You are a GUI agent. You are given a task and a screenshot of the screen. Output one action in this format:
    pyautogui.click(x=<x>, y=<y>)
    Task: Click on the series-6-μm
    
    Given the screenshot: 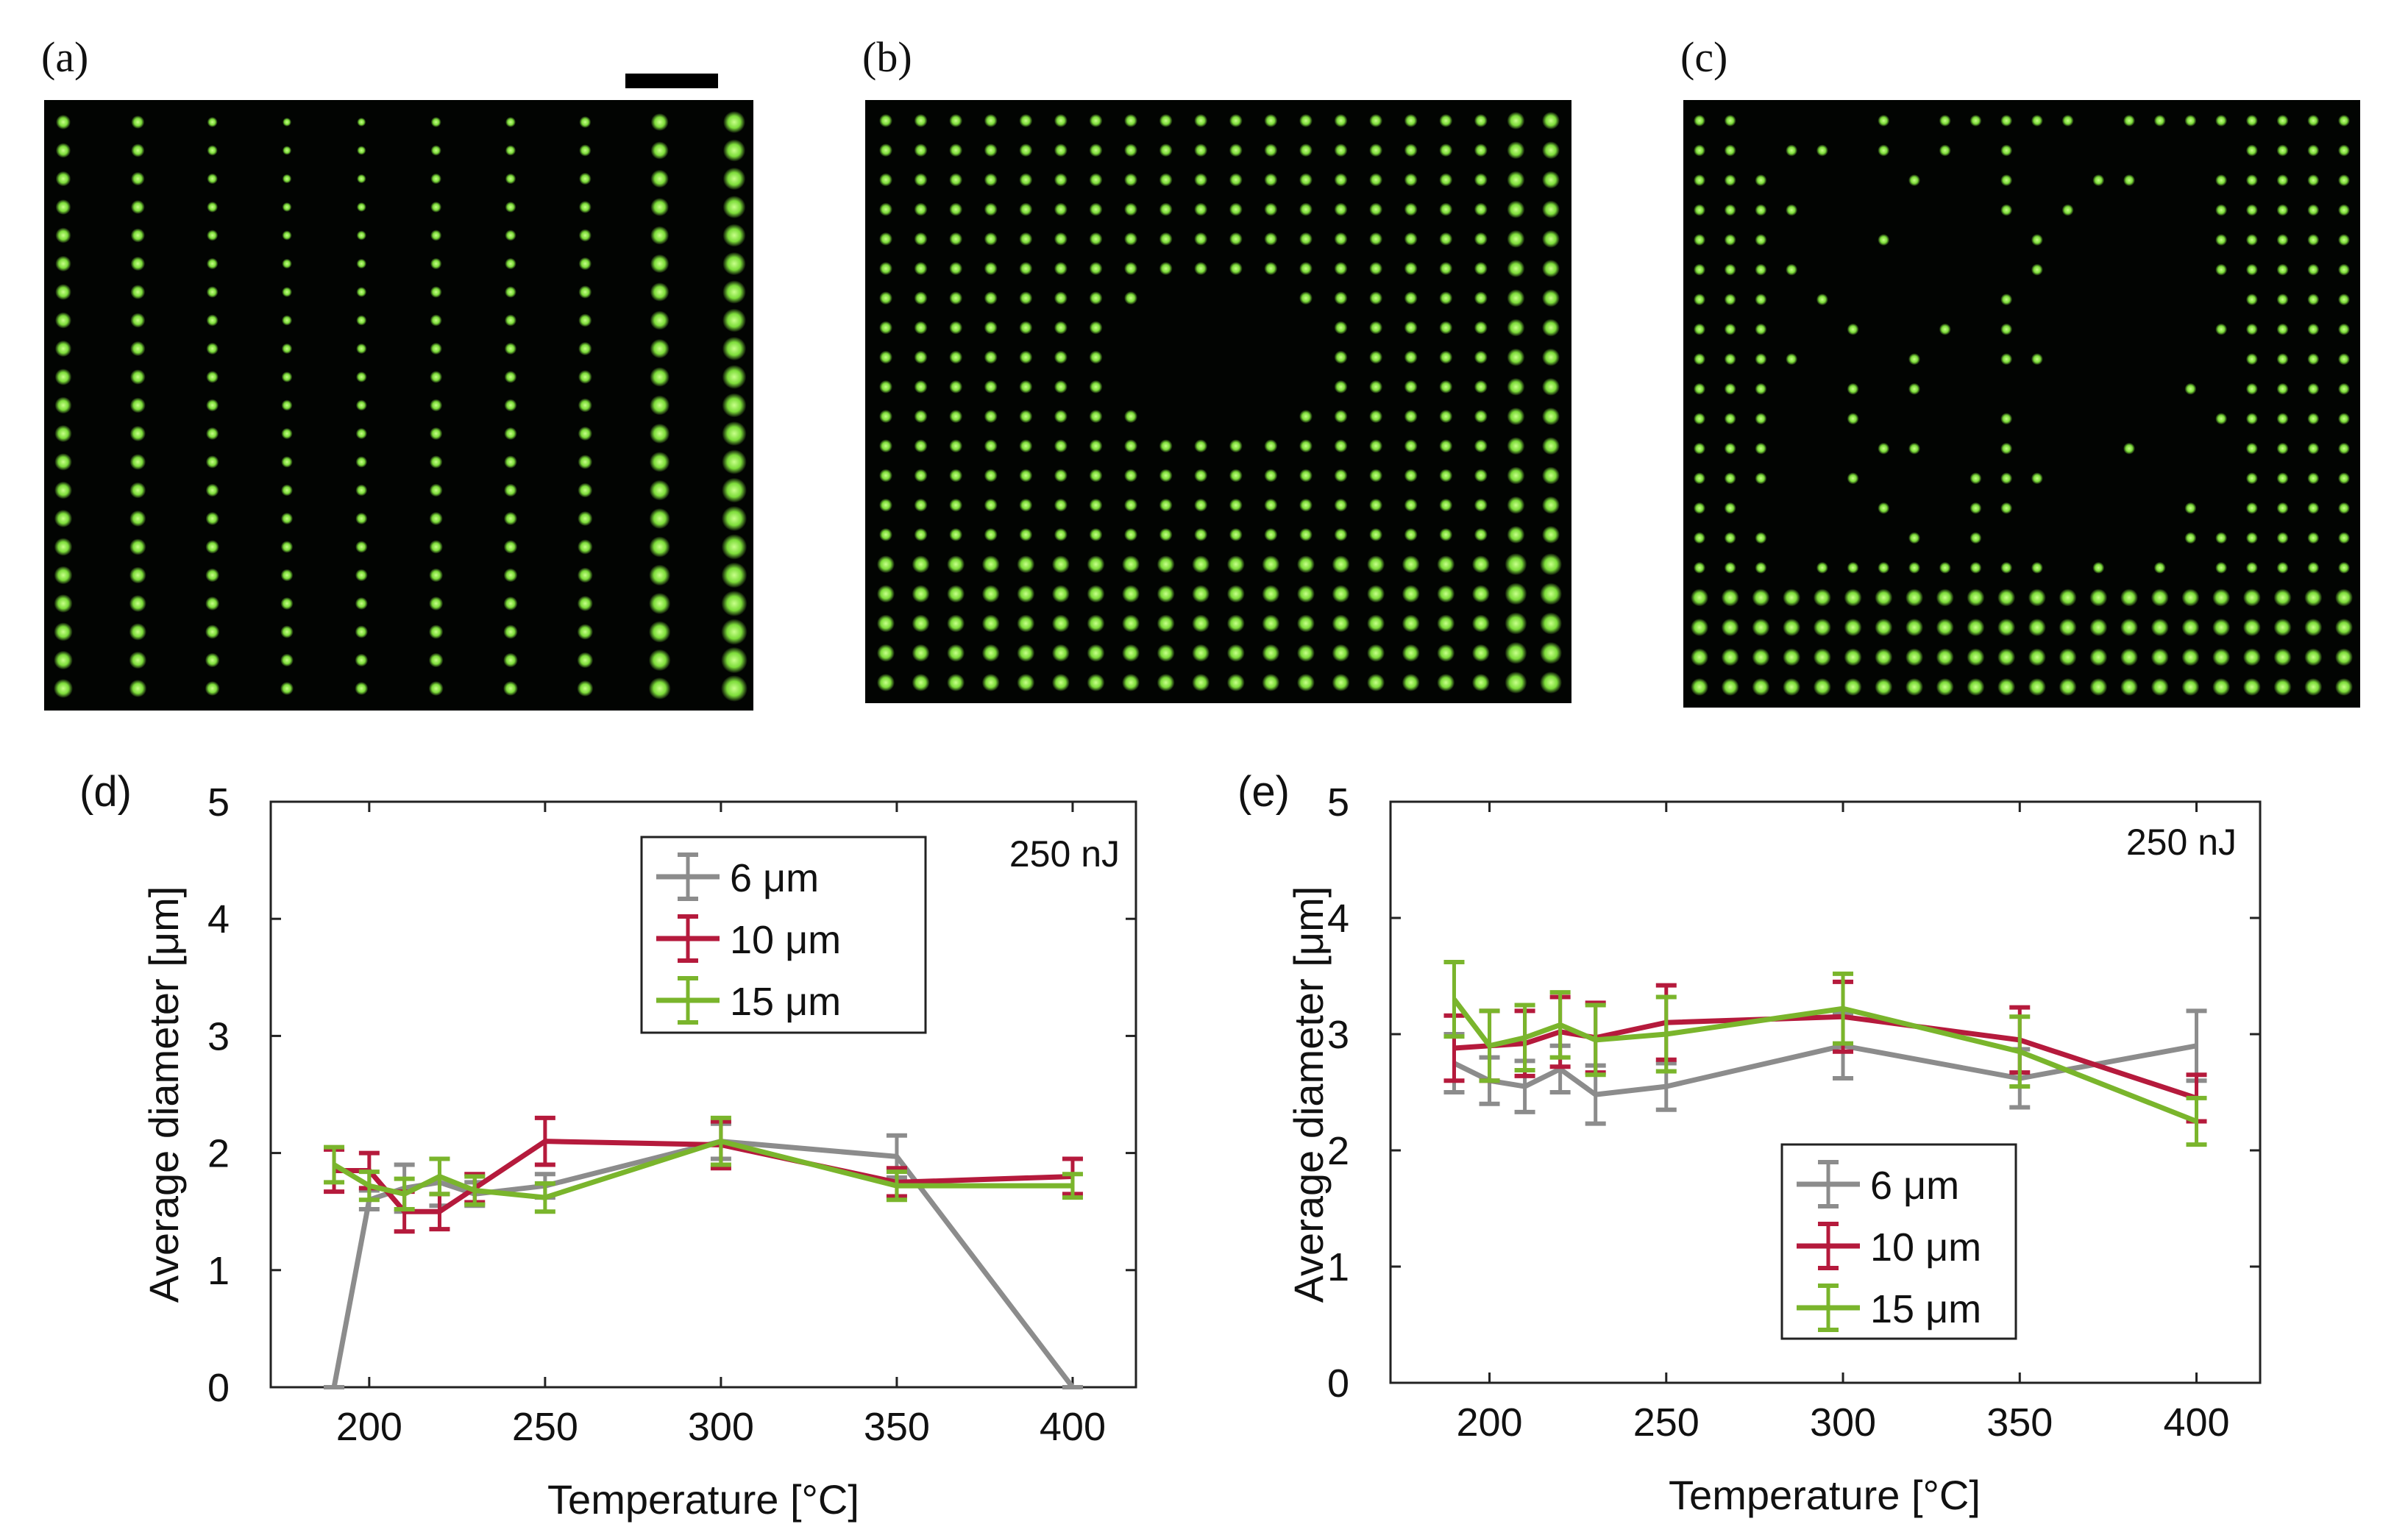 What is the action you would take?
    pyautogui.click(x=703, y=1255)
    